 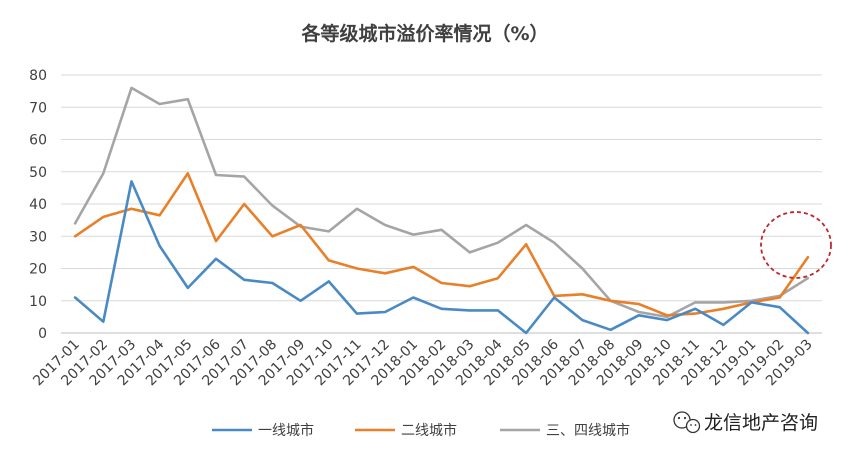 I want to click on legend-label: 三、四线城市, so click(x=588, y=430).